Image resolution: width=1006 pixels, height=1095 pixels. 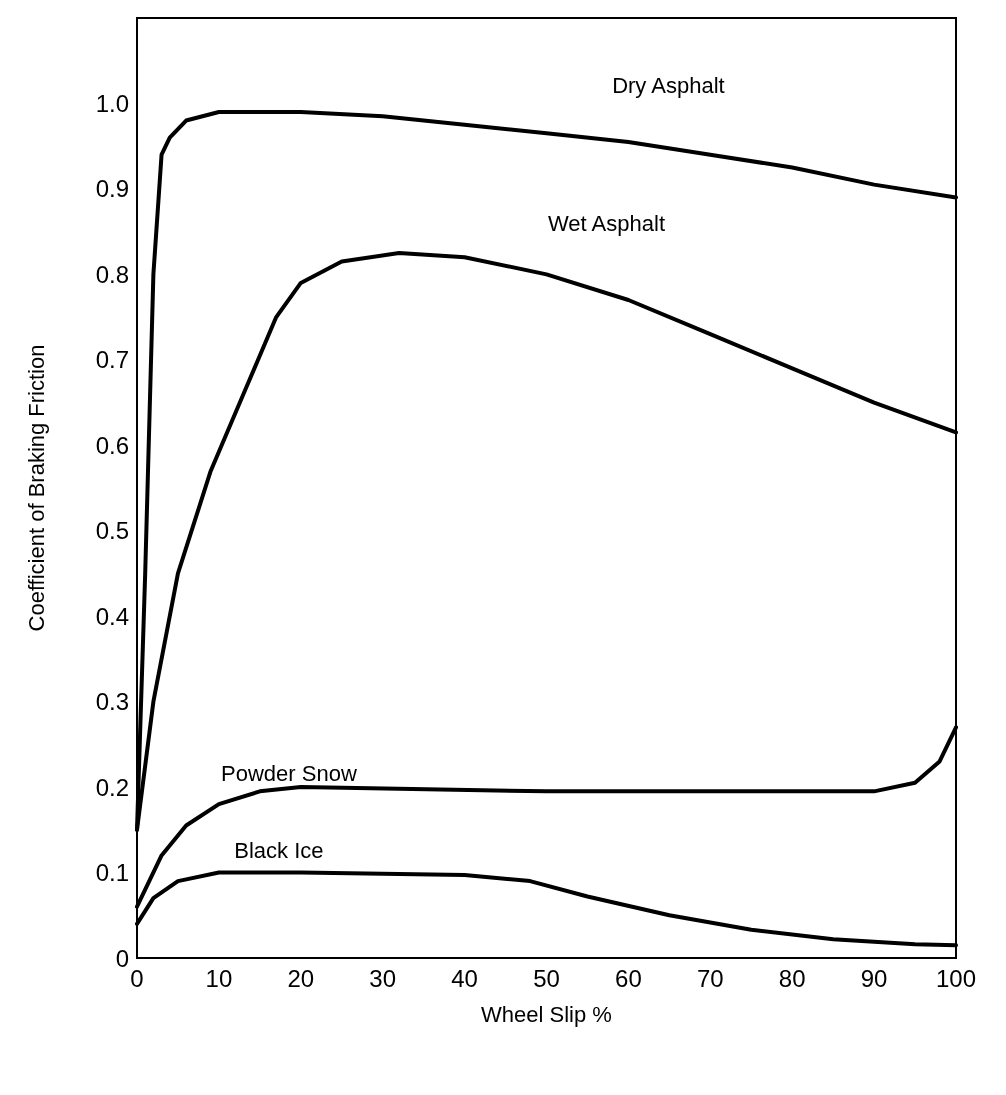 I want to click on y-tick-label: 0.8, so click(x=112, y=274).